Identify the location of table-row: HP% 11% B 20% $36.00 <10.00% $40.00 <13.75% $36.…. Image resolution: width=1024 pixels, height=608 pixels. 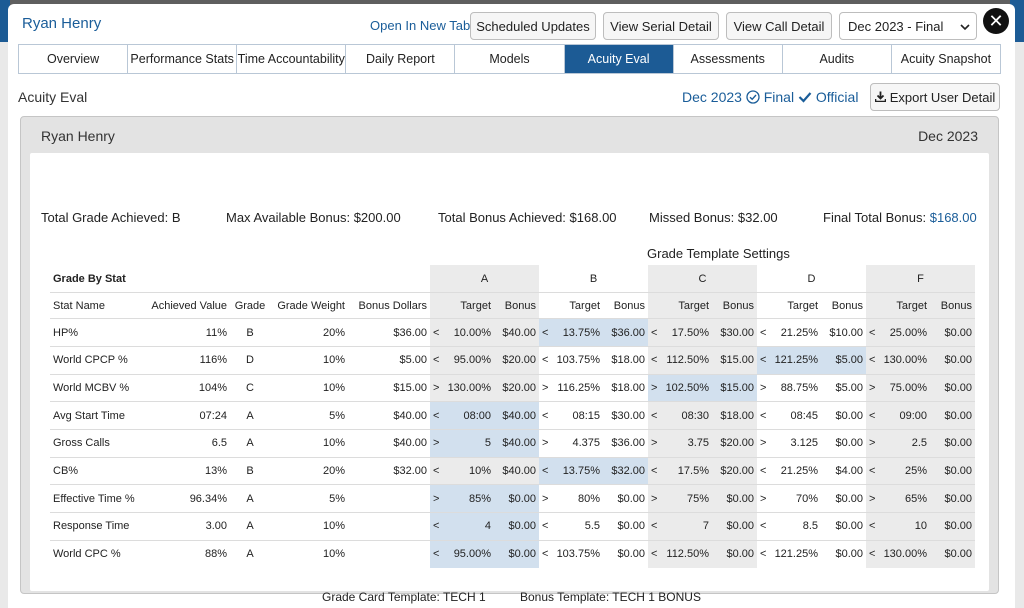
(512, 332).